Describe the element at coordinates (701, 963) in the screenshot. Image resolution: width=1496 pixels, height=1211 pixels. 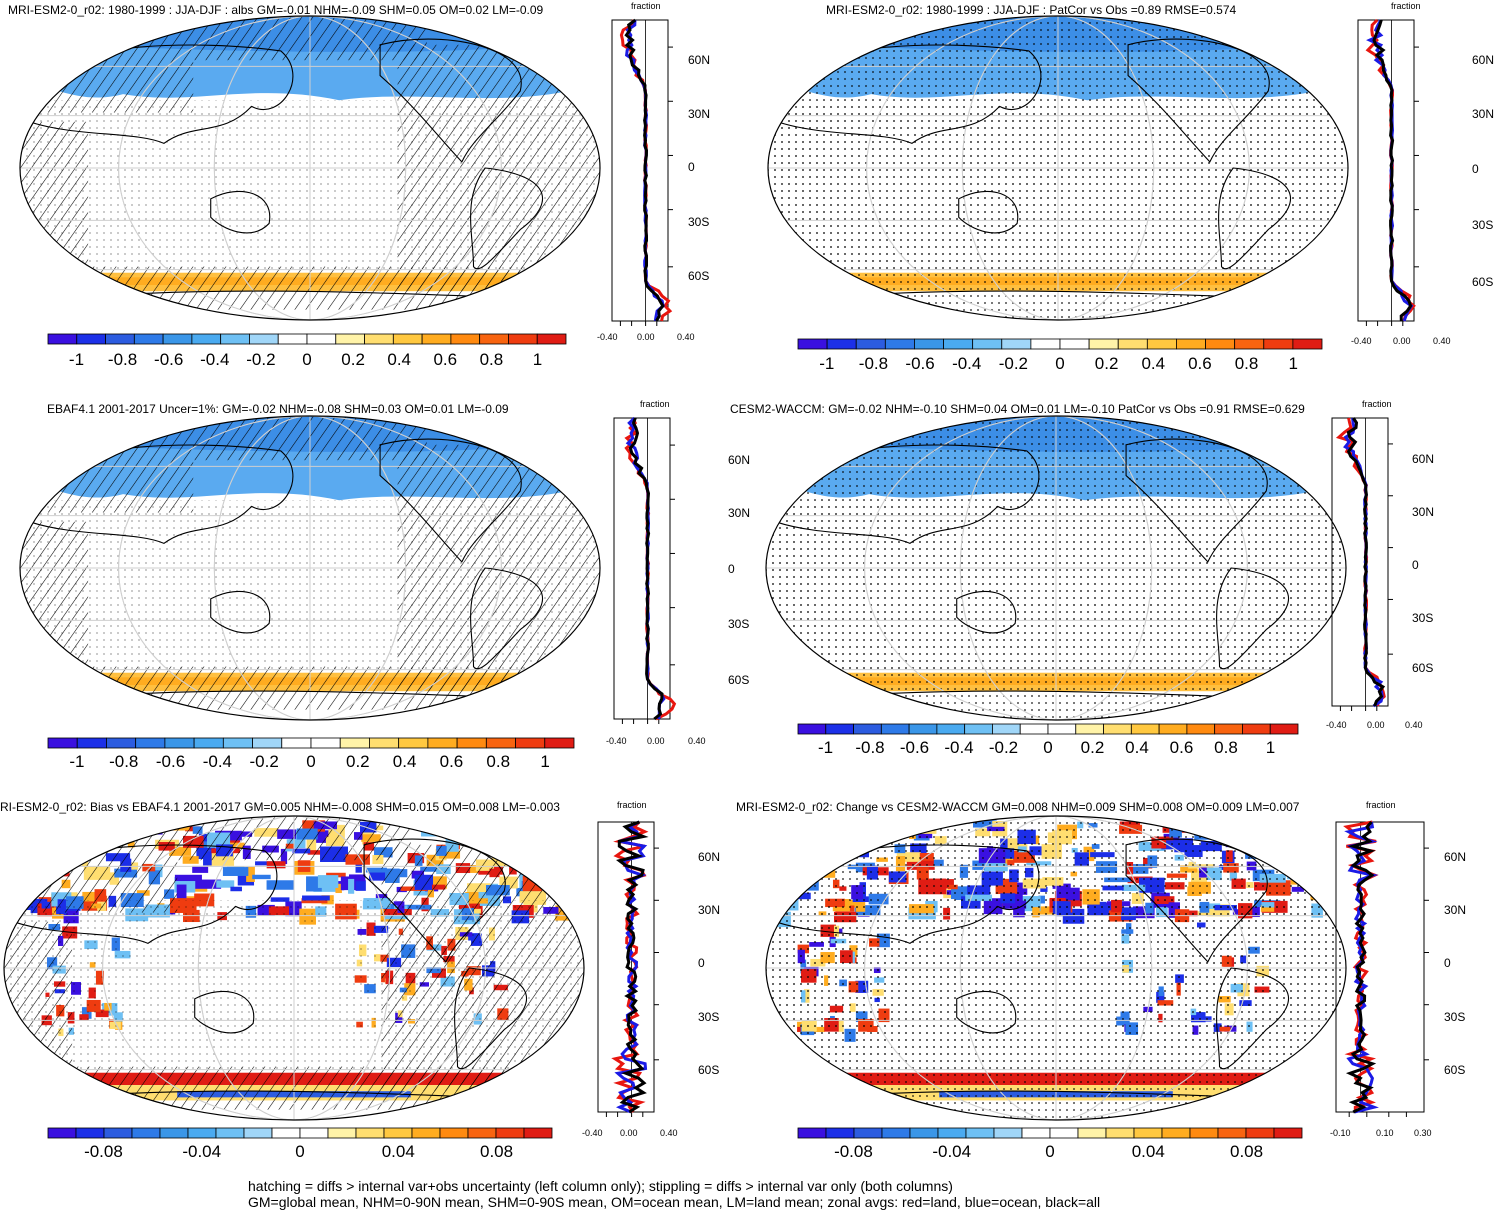
I see `lat-label: 0` at that location.